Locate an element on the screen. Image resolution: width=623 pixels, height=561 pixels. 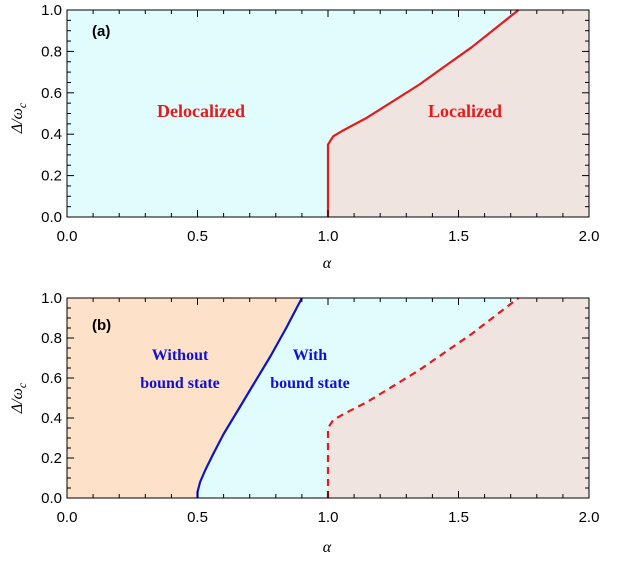
region-fill-localized is located at coordinates (458, 398).